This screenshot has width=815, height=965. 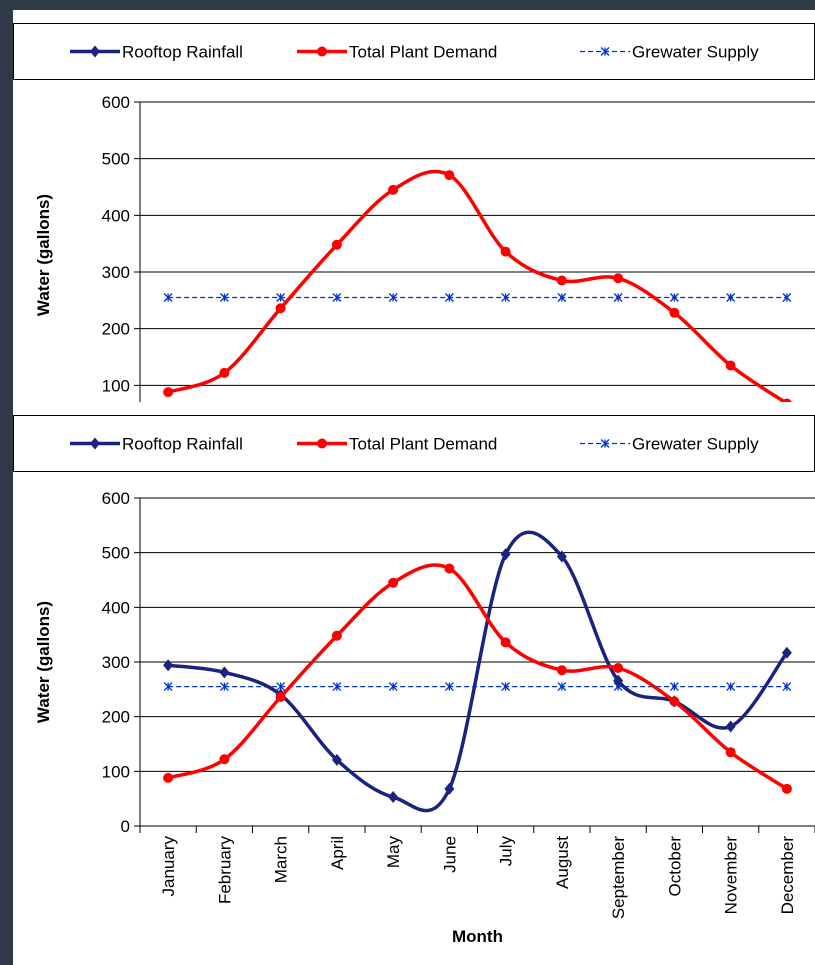 What do you see at coordinates (731, 875) in the screenshot?
I see `x-tick-label: November` at bounding box center [731, 875].